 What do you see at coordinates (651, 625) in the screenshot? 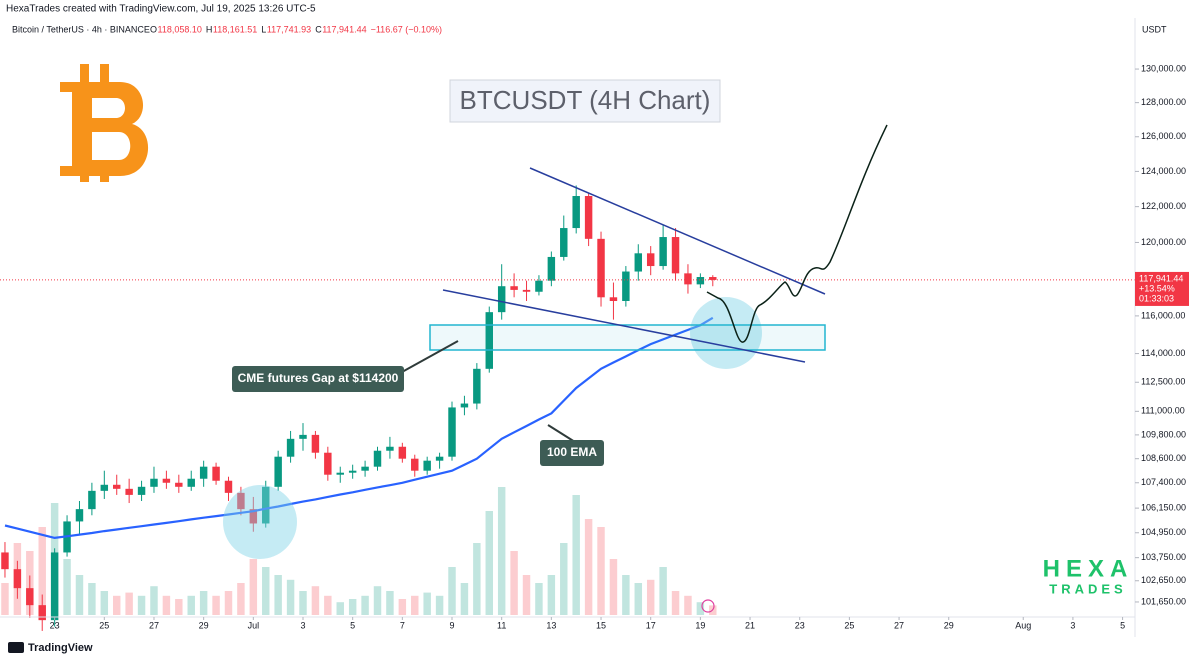
I see `x-tick-label: 17` at bounding box center [651, 625].